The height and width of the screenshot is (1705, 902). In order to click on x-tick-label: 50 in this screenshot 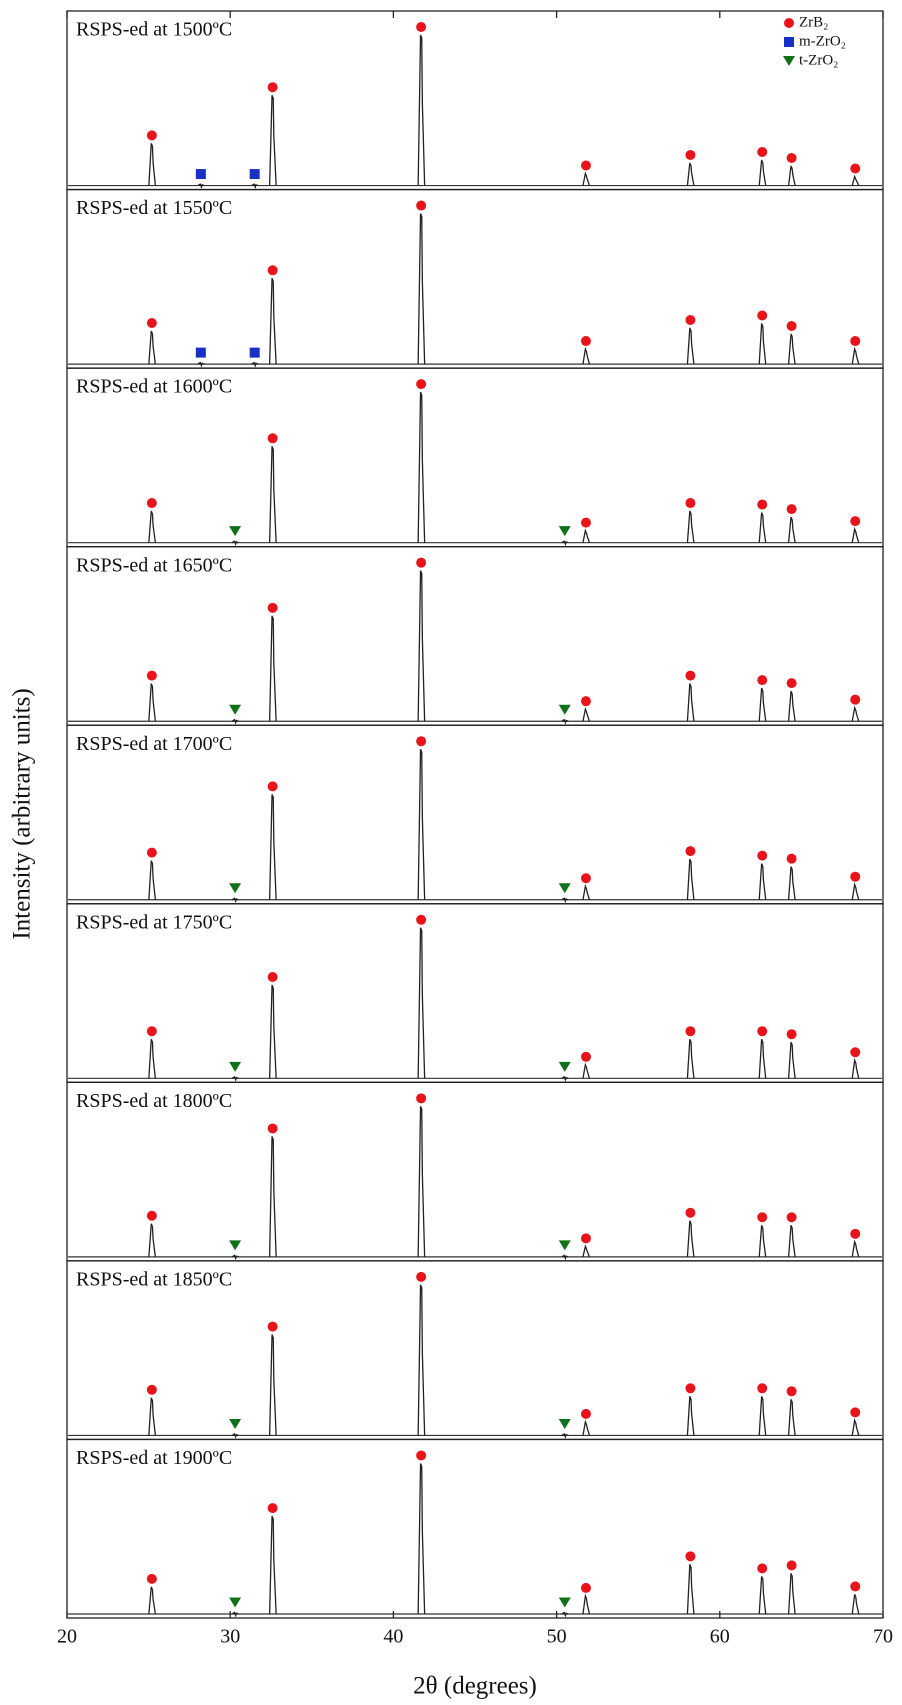, I will do `click(557, 1637)`.